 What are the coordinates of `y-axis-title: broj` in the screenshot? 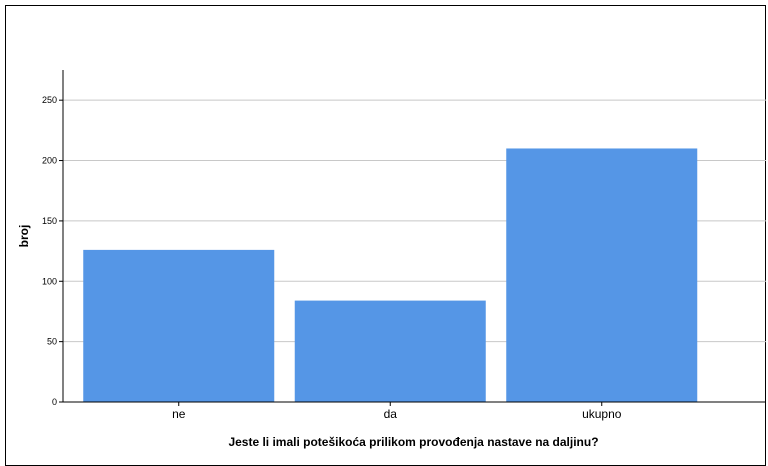 It's located at (24, 236).